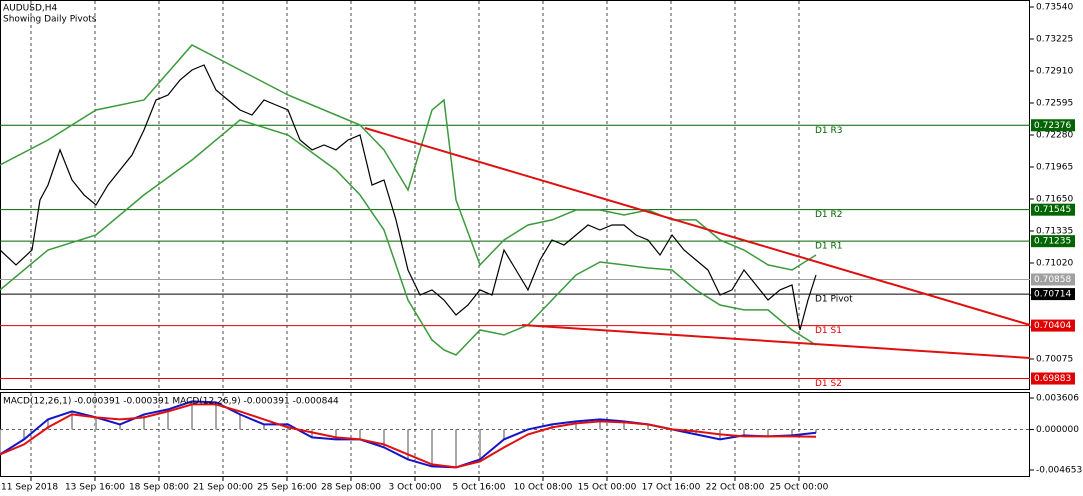 The width and height of the screenshot is (1083, 496). Describe the element at coordinates (95, 488) in the screenshot. I see `x-tick-label: 13 Sep 16:00` at that location.